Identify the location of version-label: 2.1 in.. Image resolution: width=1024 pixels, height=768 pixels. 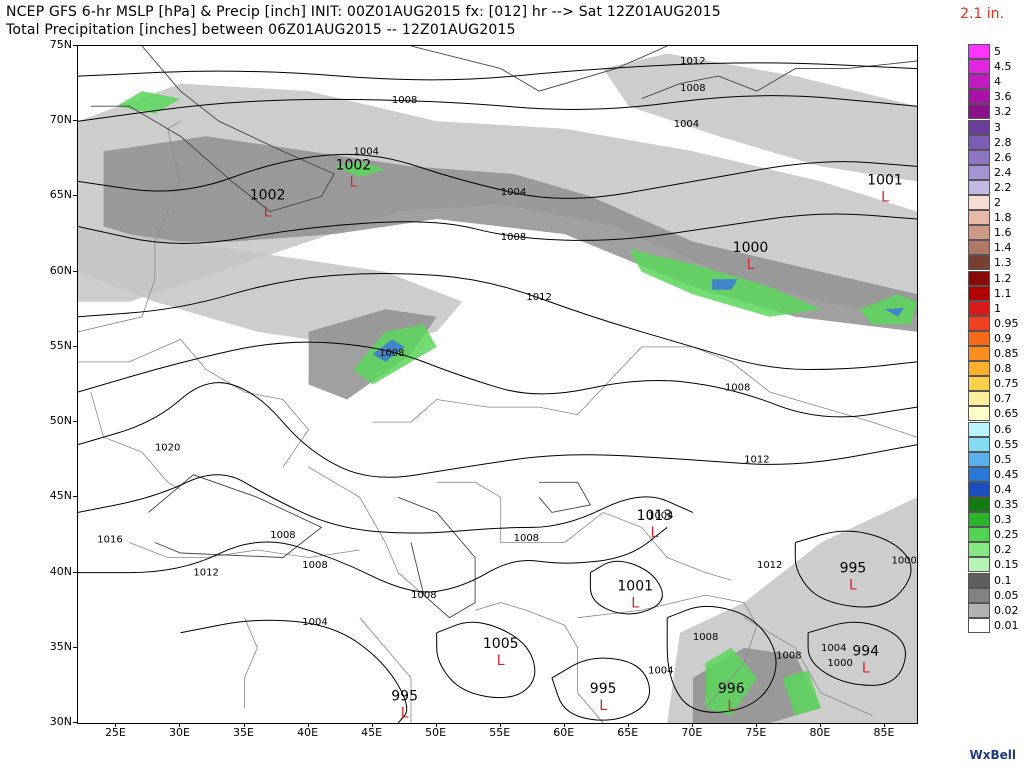
(982, 14).